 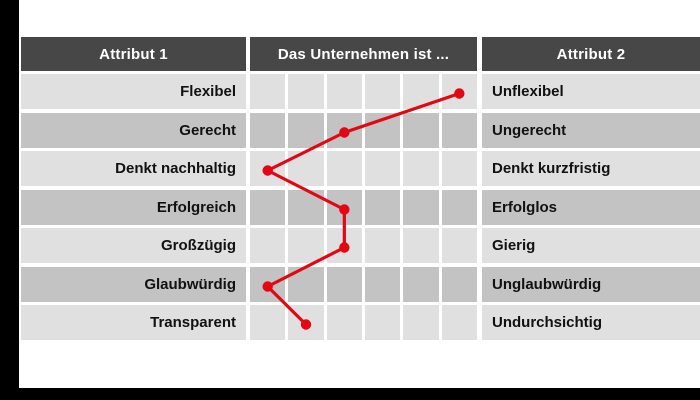 I want to click on attribute-left-label: Gerecht, so click(x=133, y=130).